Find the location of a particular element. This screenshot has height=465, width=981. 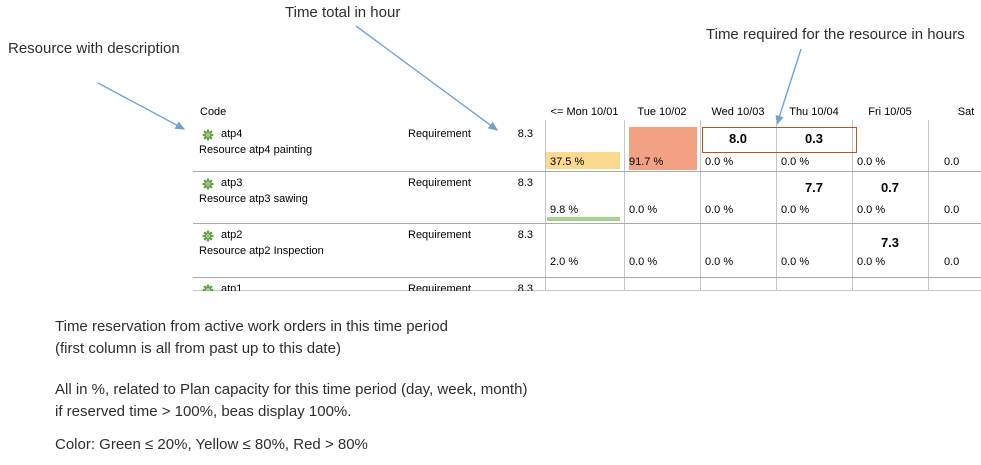

utilization-fill-yellow is located at coordinates (583, 160).